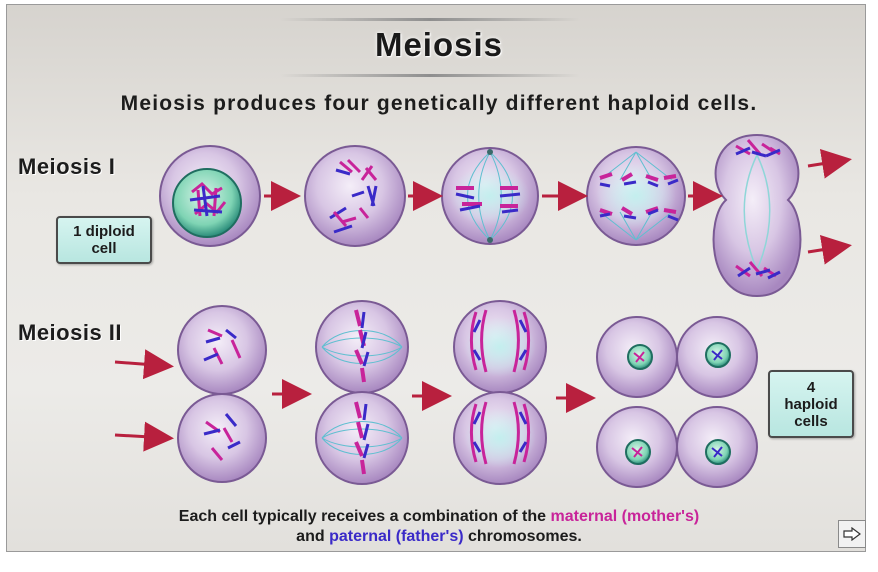 This screenshot has width=878, height=572. What do you see at coordinates (500, 347) in the screenshot?
I see `cell-anaphase-2-top` at bounding box center [500, 347].